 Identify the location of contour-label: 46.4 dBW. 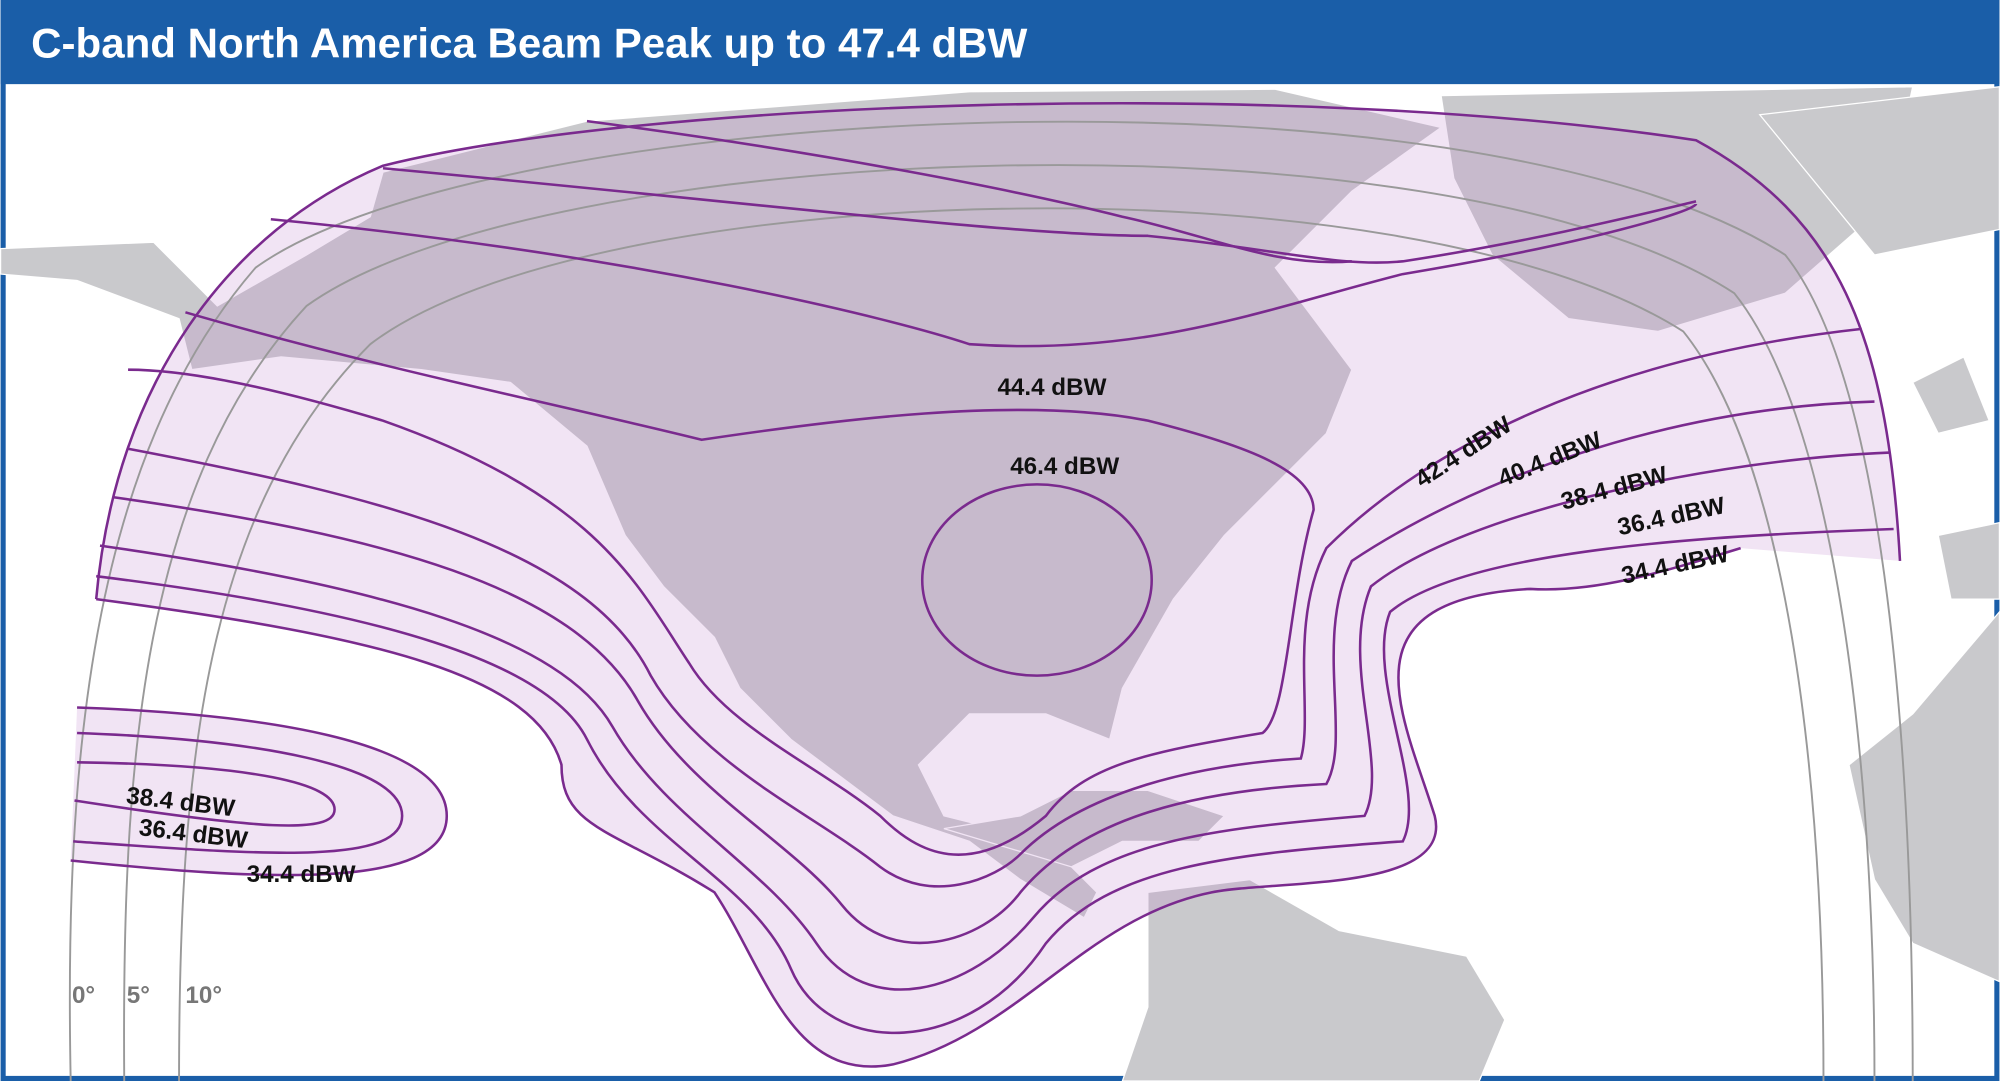
(1064, 466).